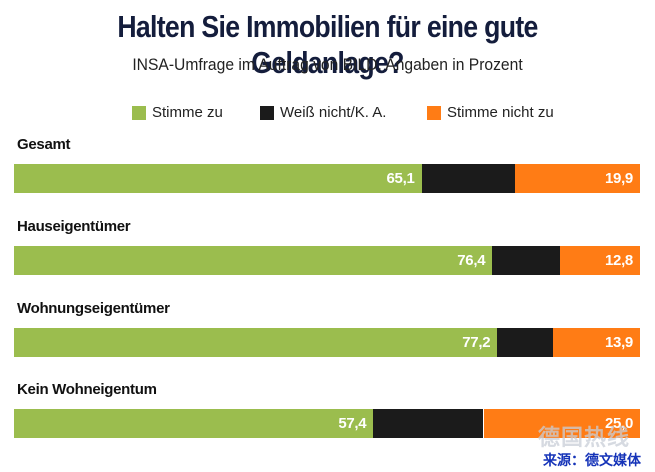 The height and width of the screenshot is (472, 655). I want to click on data-label-disagree: 13,9, so click(618, 342).